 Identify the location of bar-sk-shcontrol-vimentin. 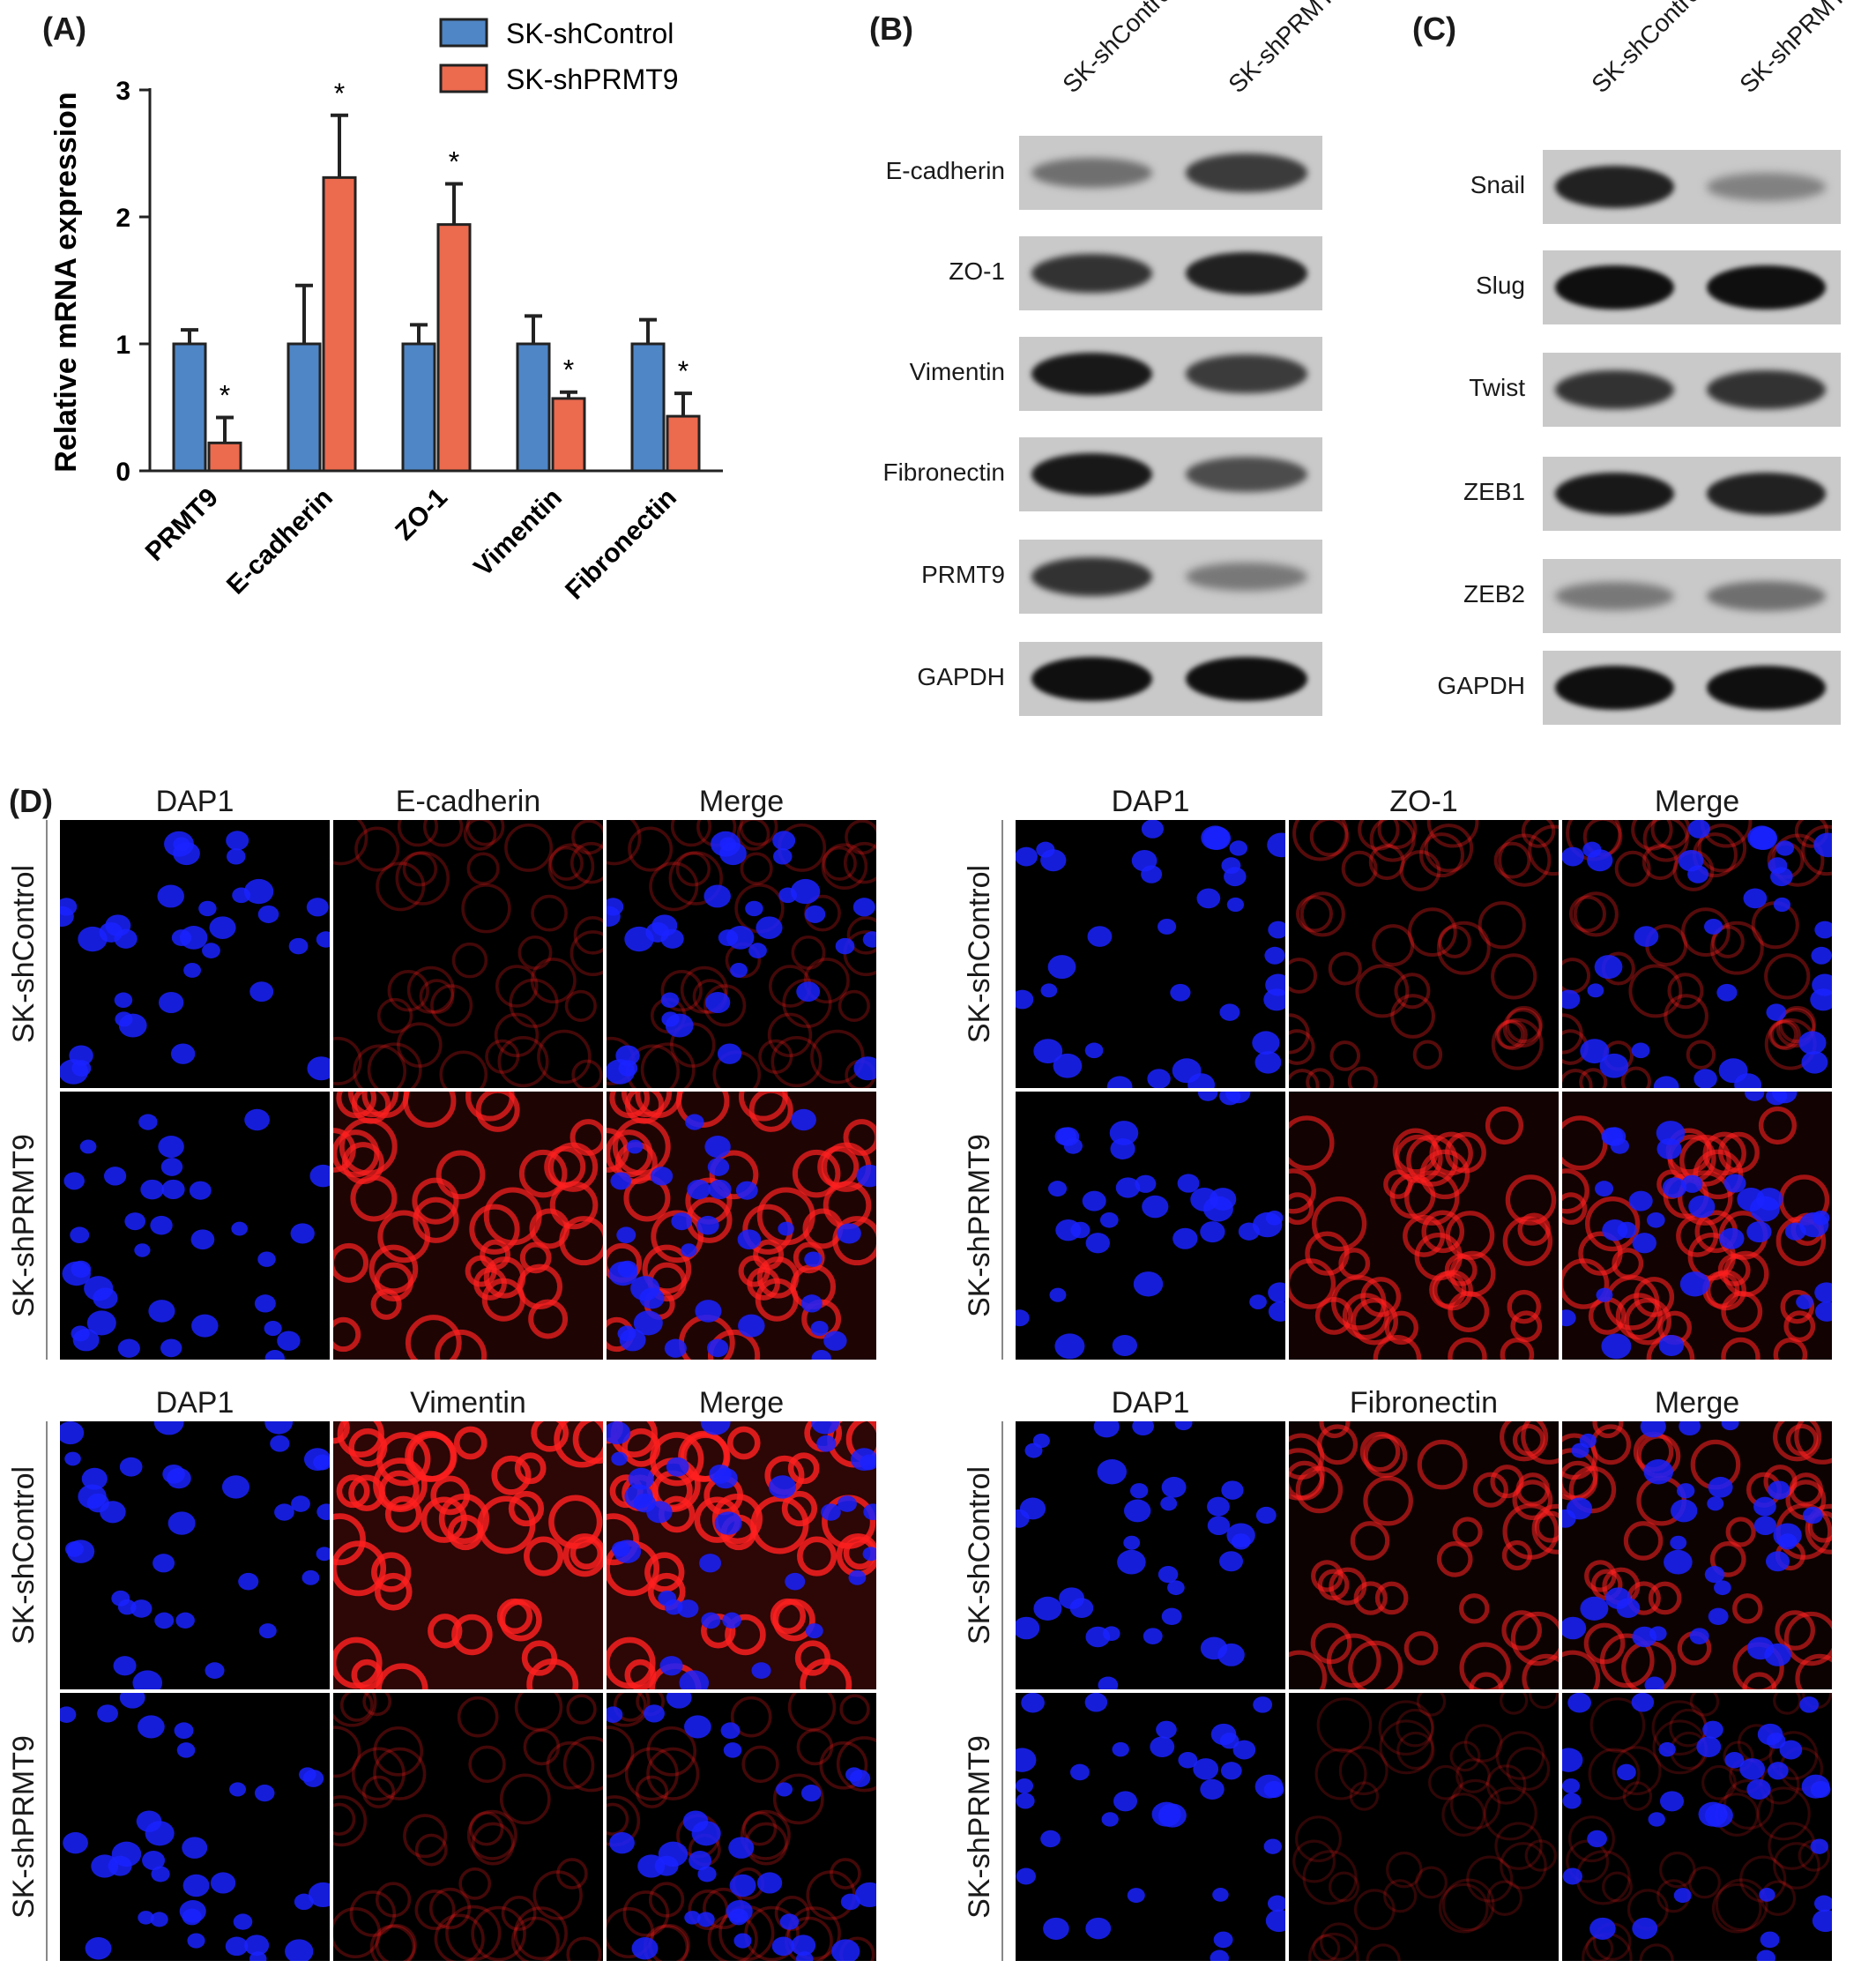
(533, 407).